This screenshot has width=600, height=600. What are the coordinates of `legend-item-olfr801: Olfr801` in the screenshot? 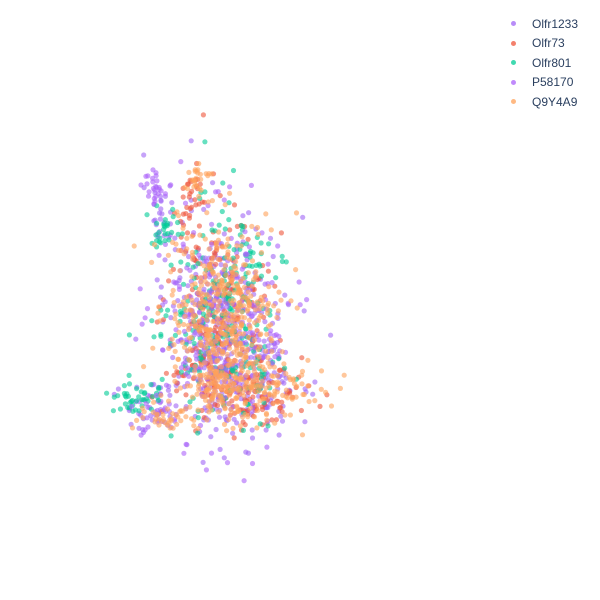 It's located at (541, 63).